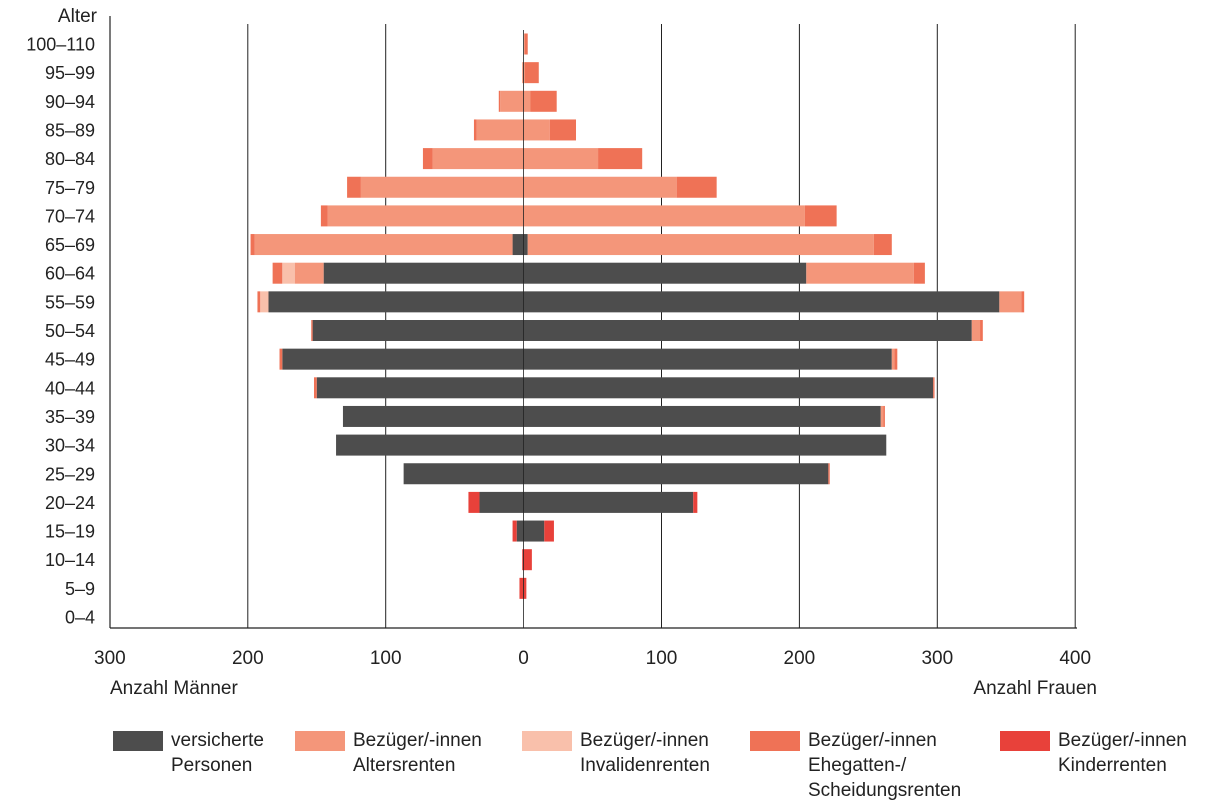  I want to click on y-tick-label: 35–39, so click(70, 417).